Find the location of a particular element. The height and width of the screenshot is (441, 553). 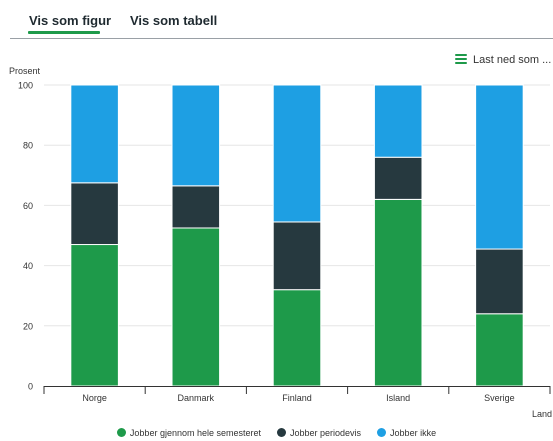

x-tick-label: Finland is located at coordinates (297, 398).